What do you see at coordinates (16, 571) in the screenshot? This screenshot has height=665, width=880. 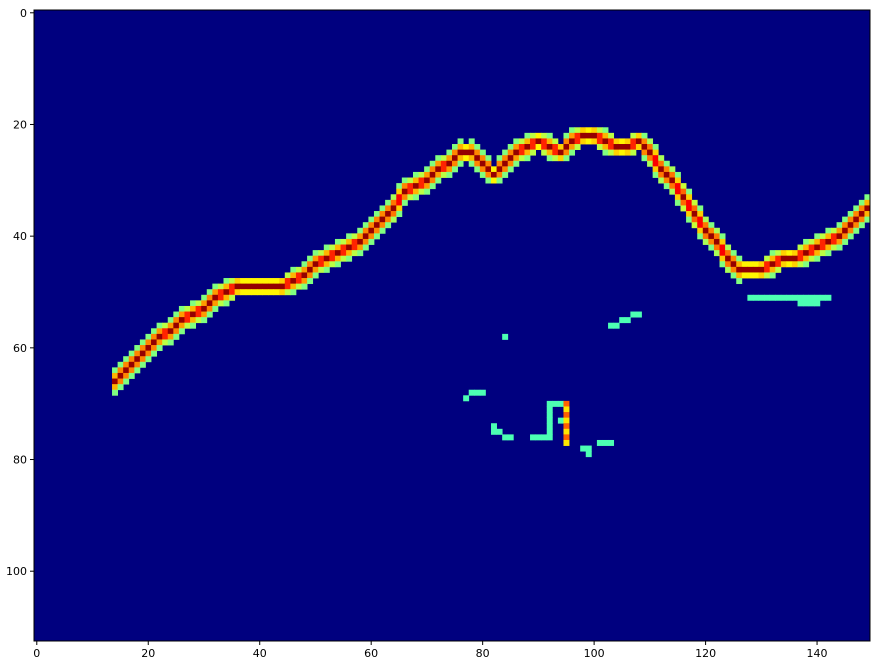 I see `y-tick-label: 100` at bounding box center [16, 571].